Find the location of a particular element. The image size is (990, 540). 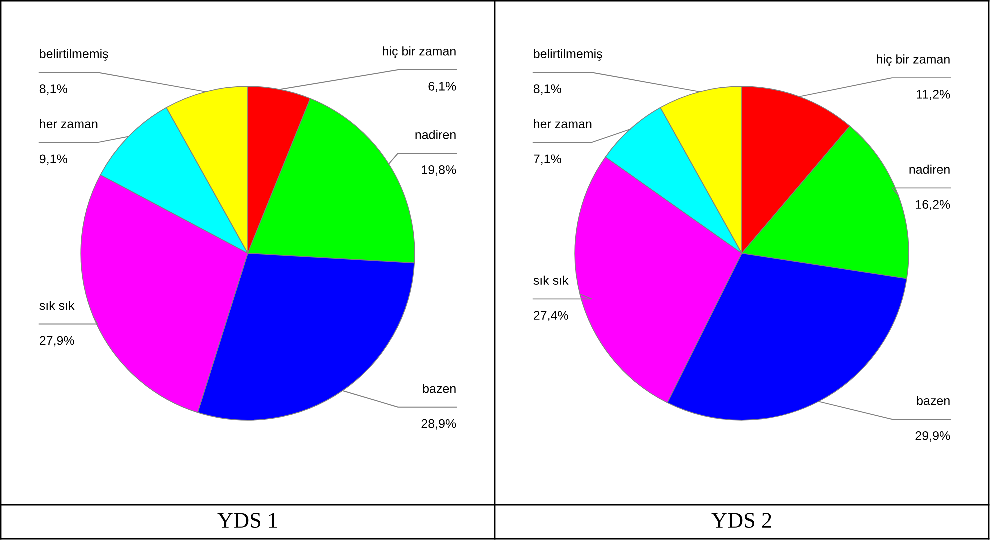

data-label: 28,9% is located at coordinates (439, 424).